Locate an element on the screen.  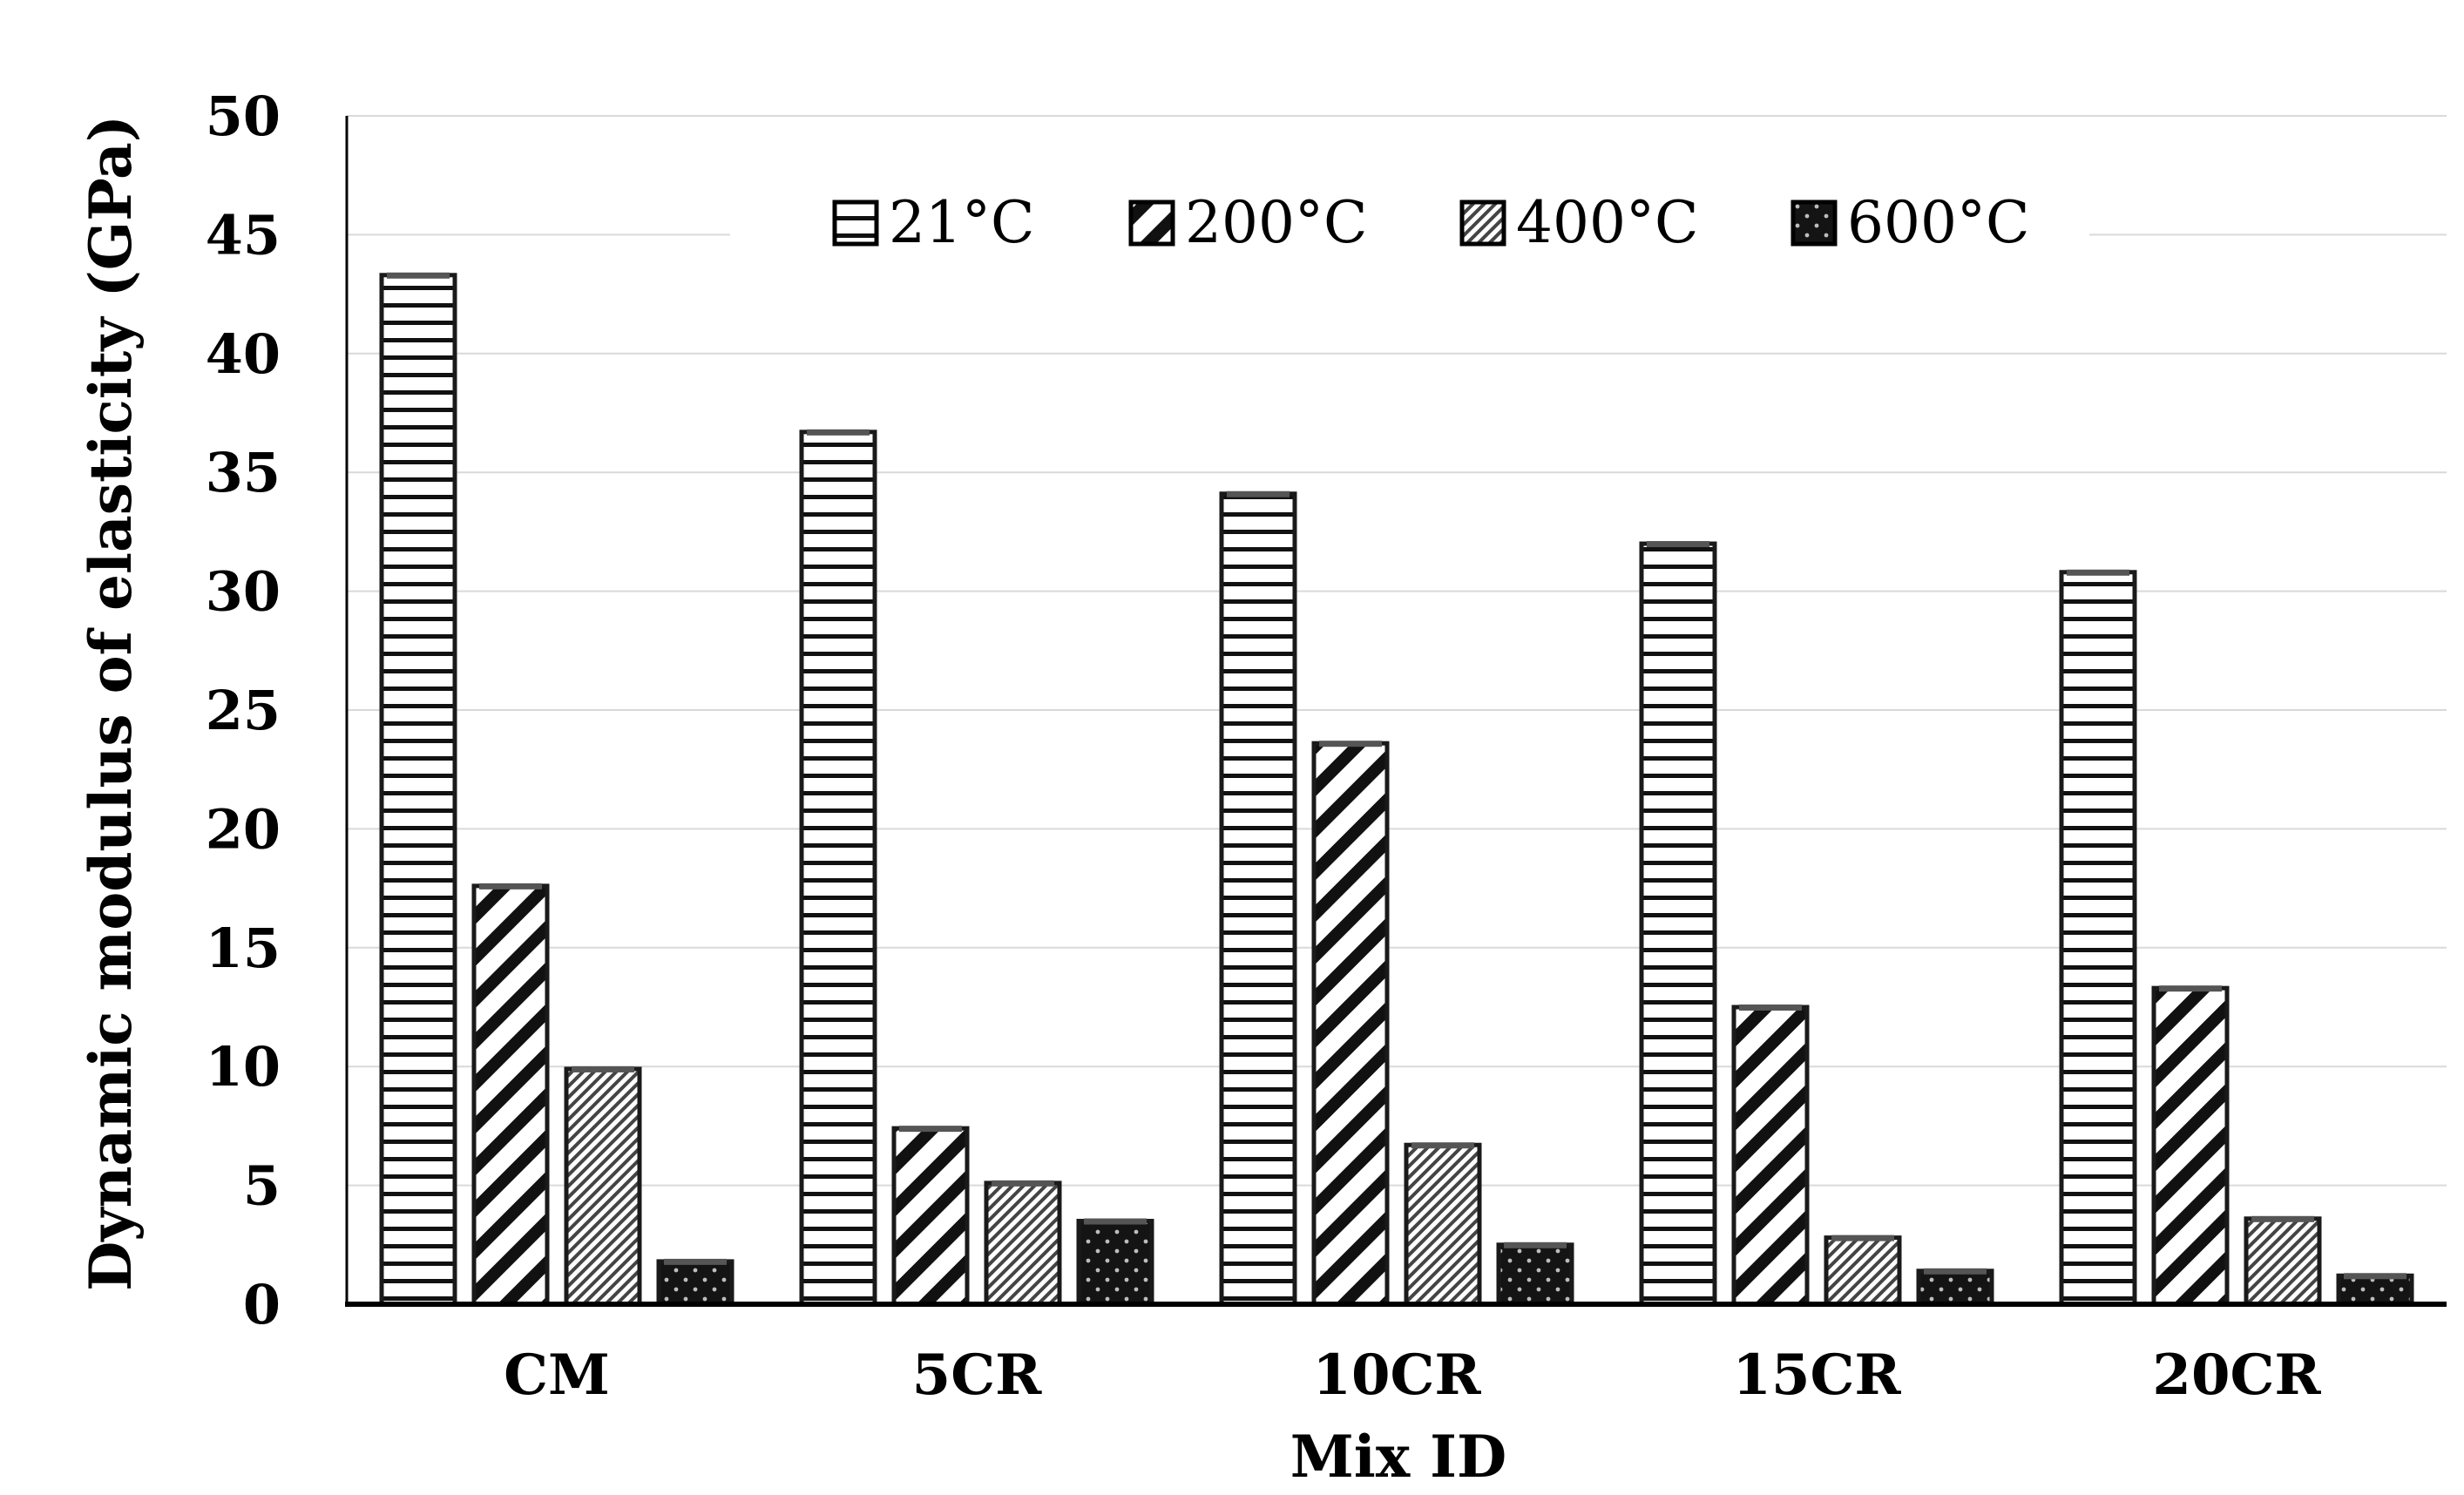
bar-10CR-21°C is located at coordinates (1258, 899).